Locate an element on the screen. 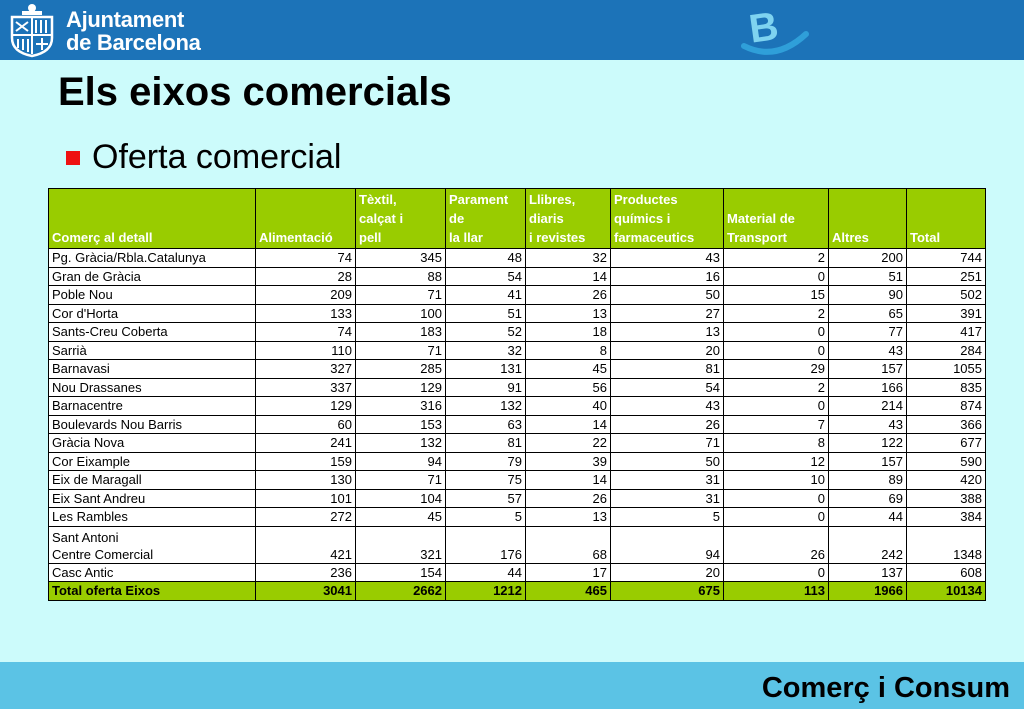 This screenshot has width=1024, height=709. row-label: Pg. Gràcia/Rbla.Catalunya is located at coordinates (152, 258).